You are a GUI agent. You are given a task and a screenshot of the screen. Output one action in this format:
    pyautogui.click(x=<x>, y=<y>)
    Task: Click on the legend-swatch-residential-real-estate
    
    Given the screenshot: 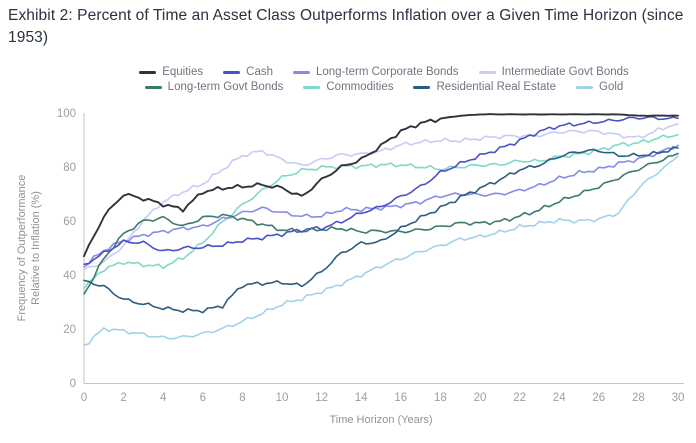 What is the action you would take?
    pyautogui.click(x=422, y=87)
    